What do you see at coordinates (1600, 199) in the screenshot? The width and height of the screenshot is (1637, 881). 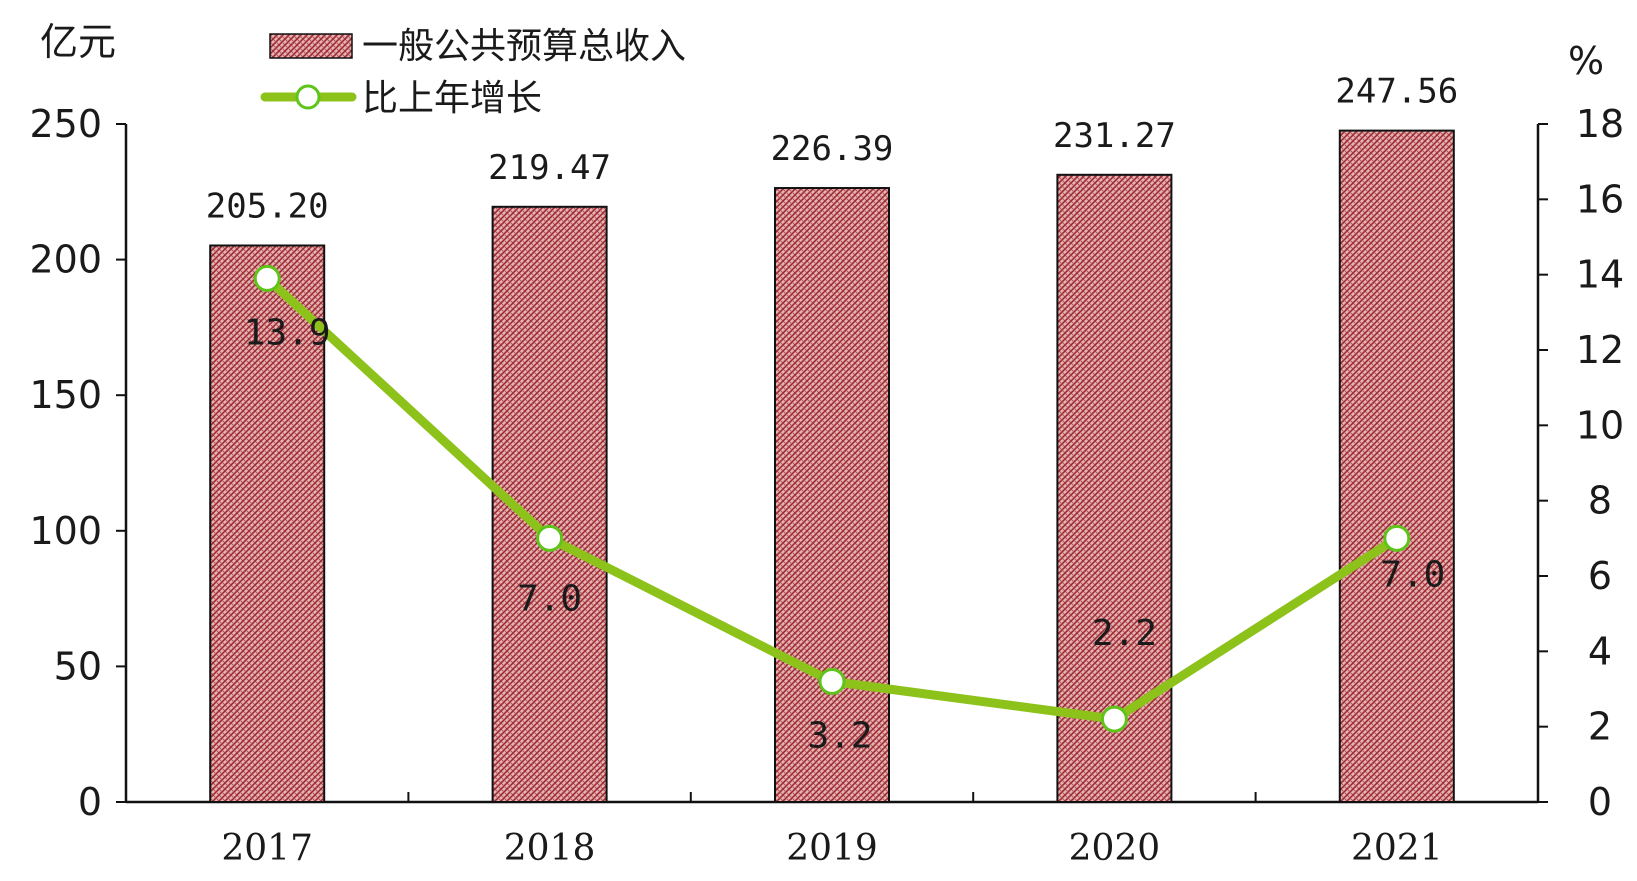 I see `right-tick-label: 16` at bounding box center [1600, 199].